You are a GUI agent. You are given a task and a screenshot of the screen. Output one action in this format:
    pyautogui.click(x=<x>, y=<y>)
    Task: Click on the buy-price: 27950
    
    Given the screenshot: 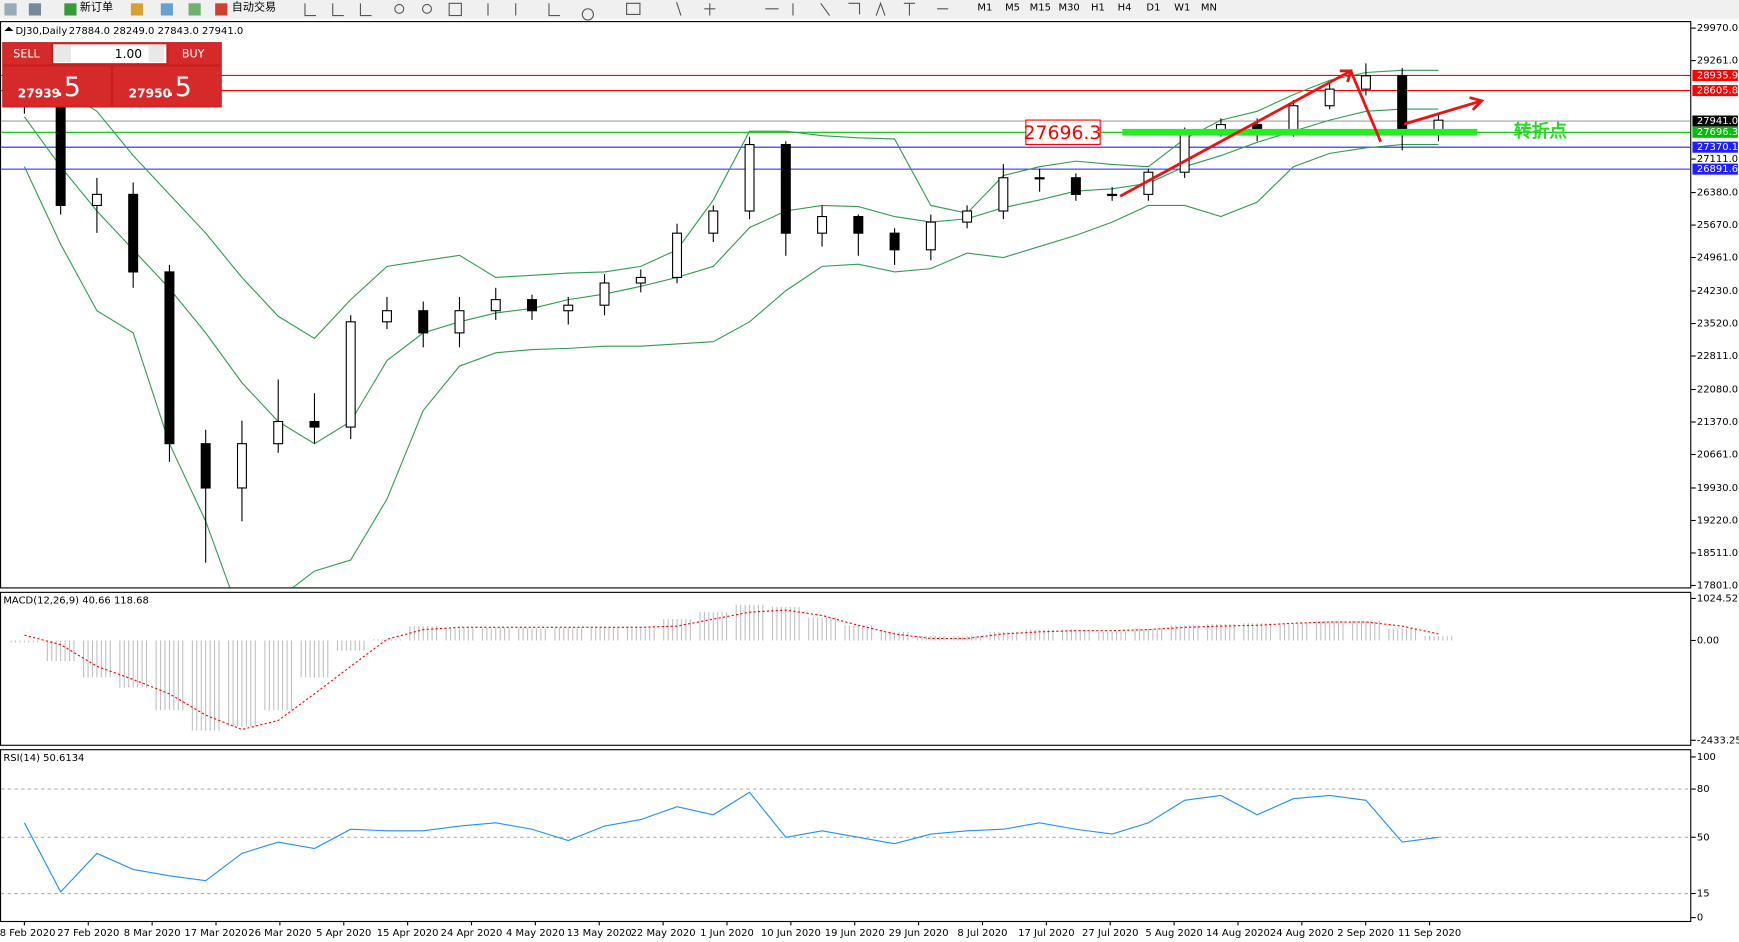 What is the action you would take?
    pyautogui.click(x=150, y=94)
    